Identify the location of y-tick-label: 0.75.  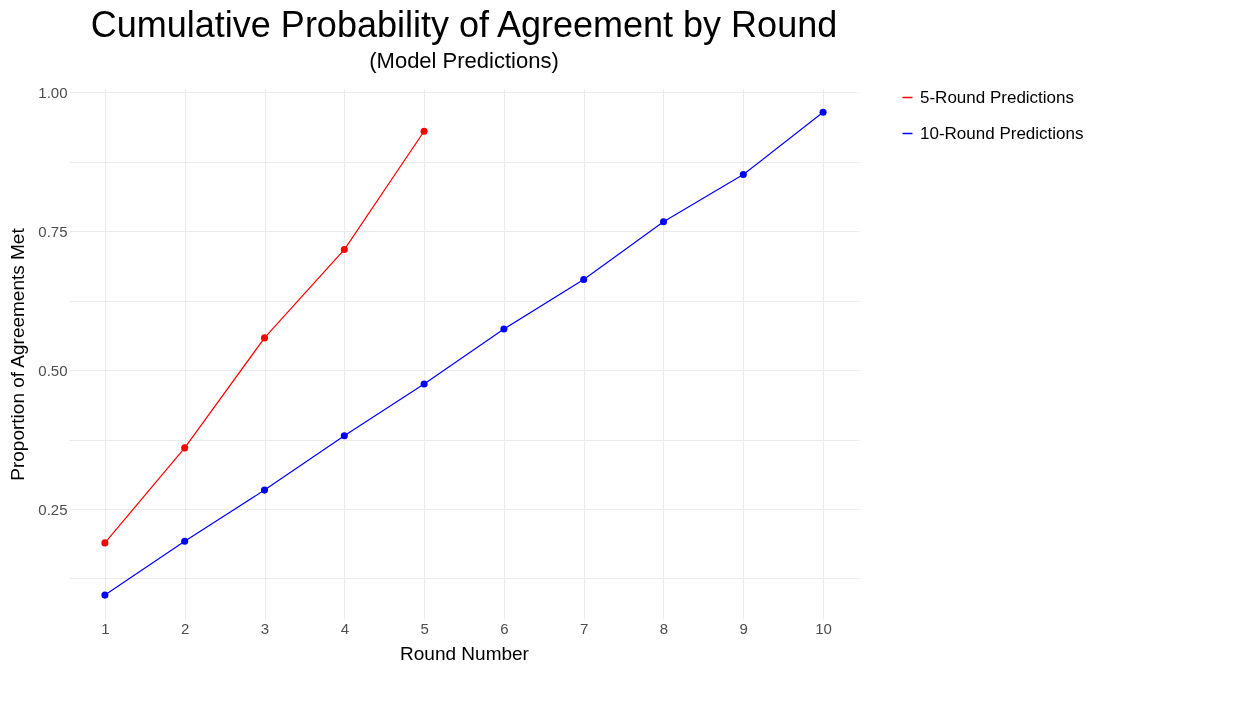
(53, 231).